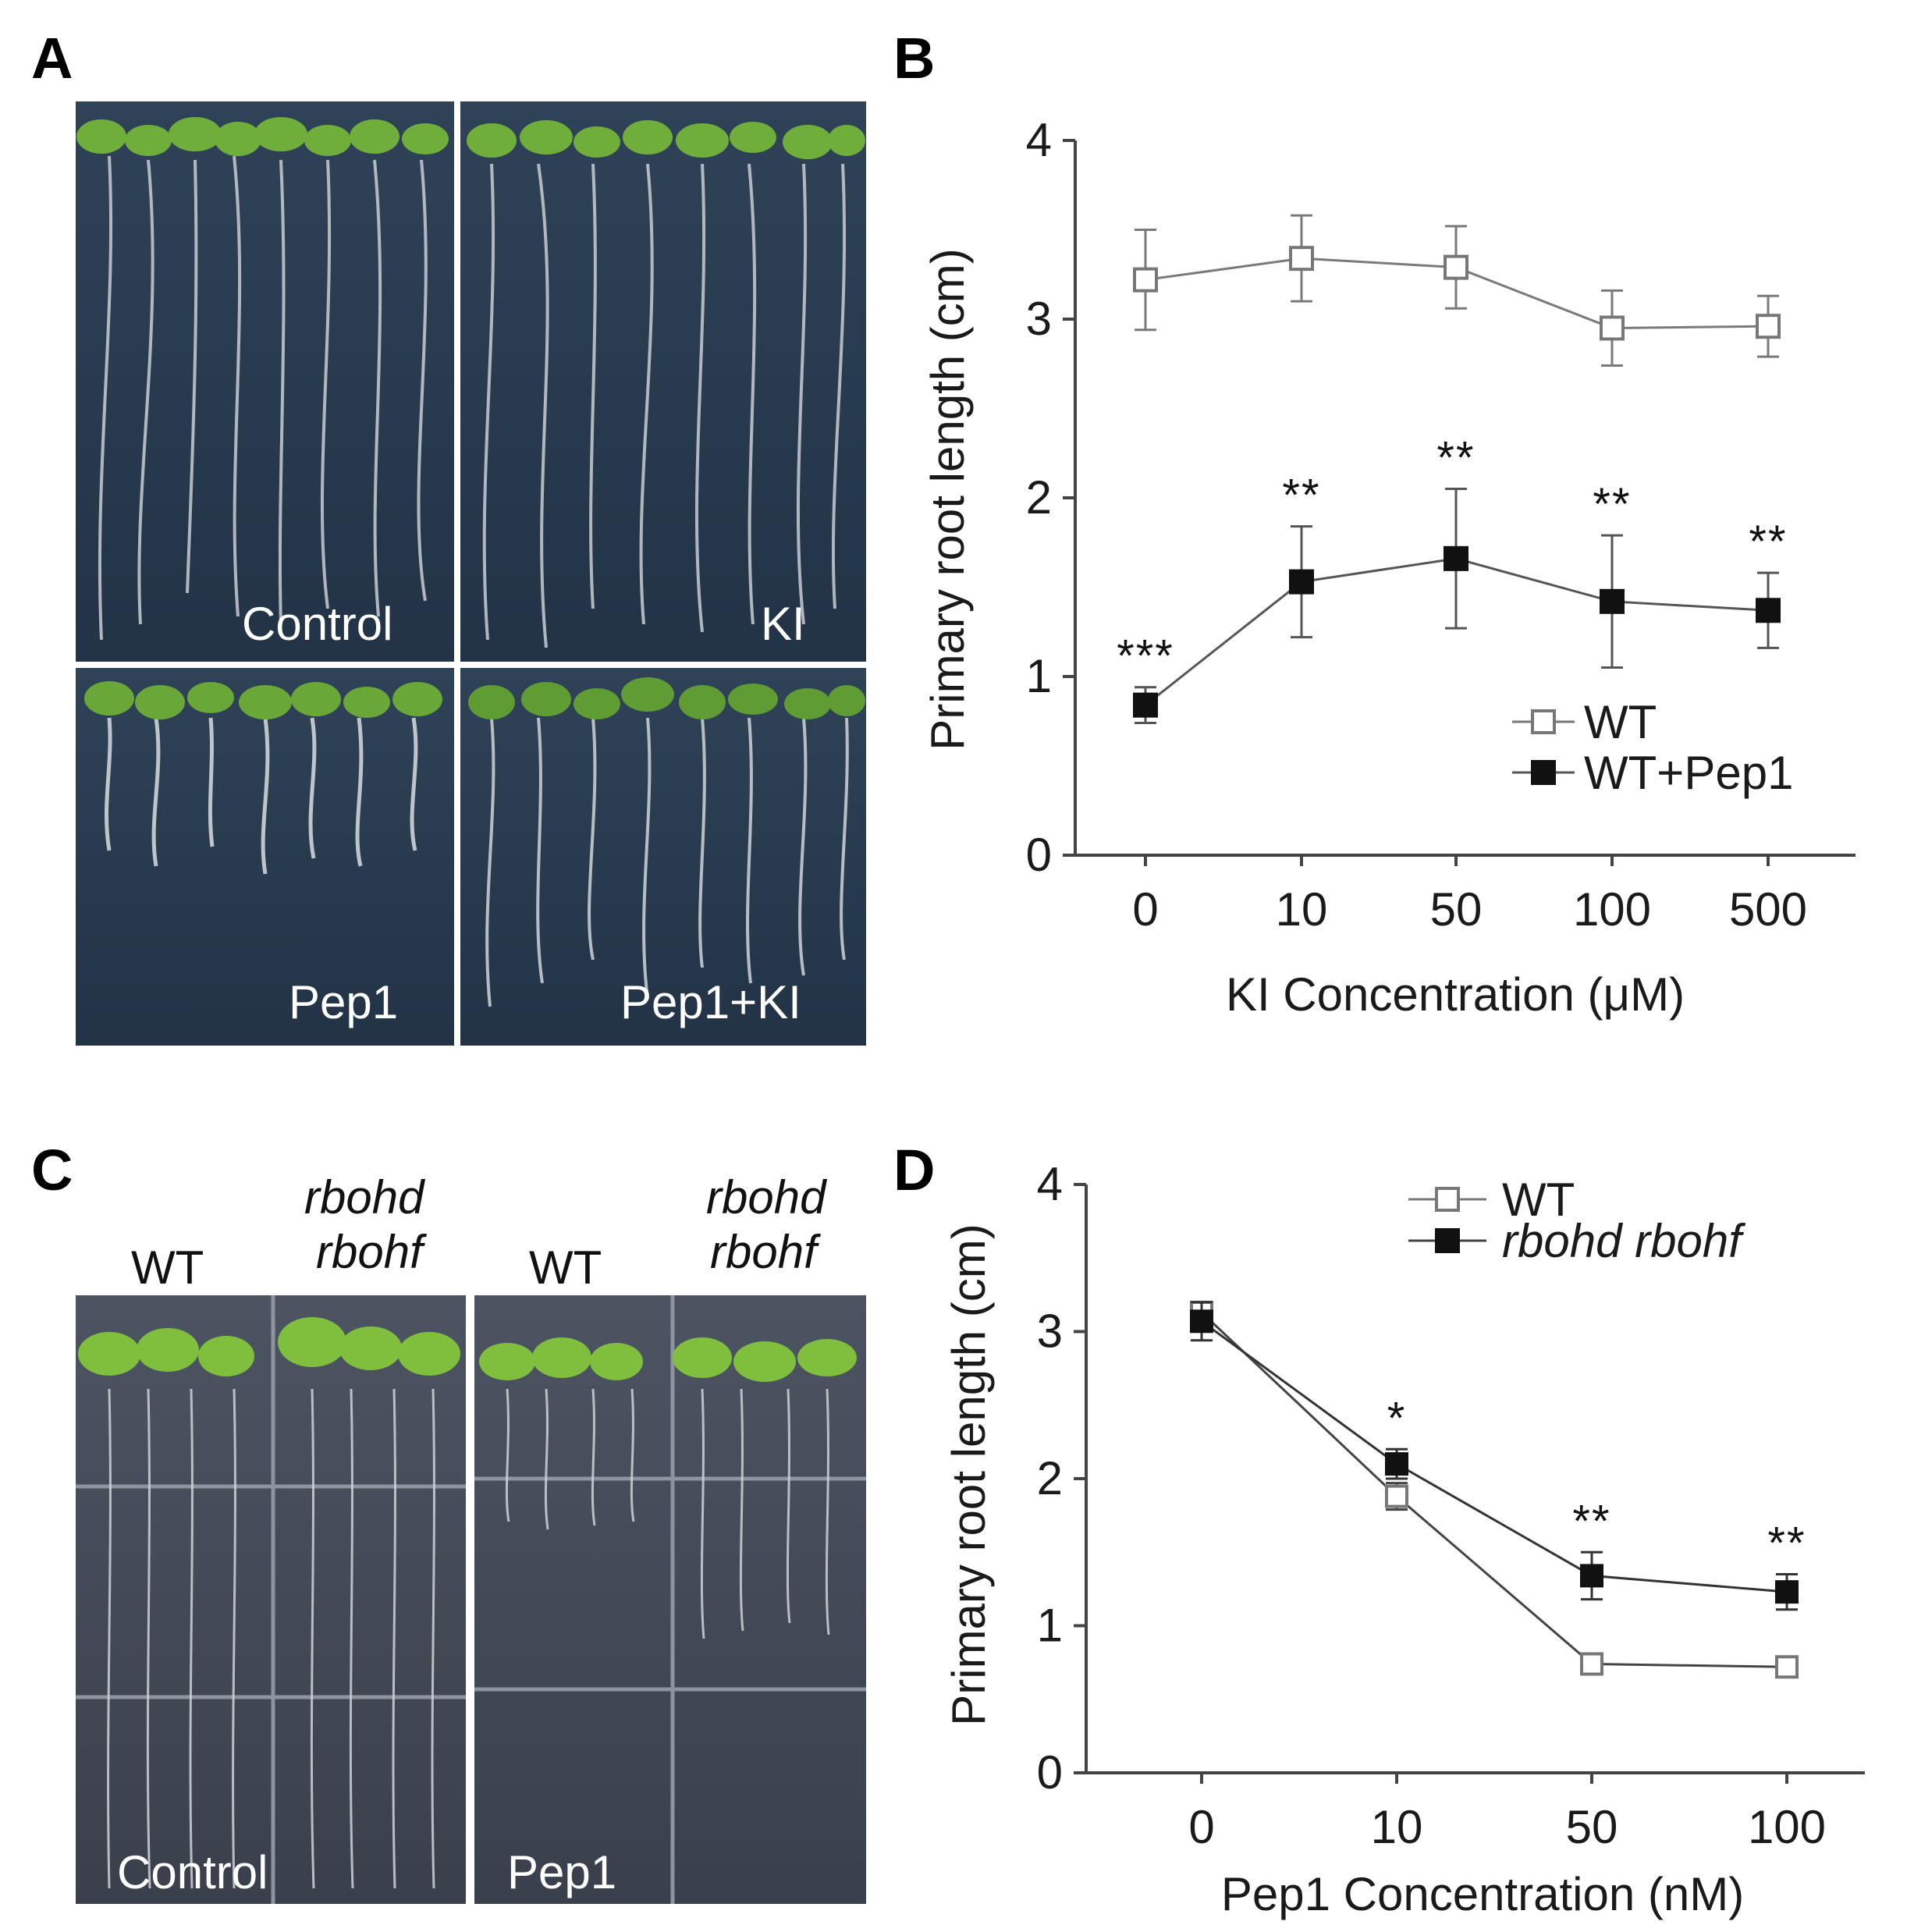 This screenshot has width=1907, height=1932. What do you see at coordinates (167, 1267) in the screenshot?
I see `geno-wt-control: WT` at bounding box center [167, 1267].